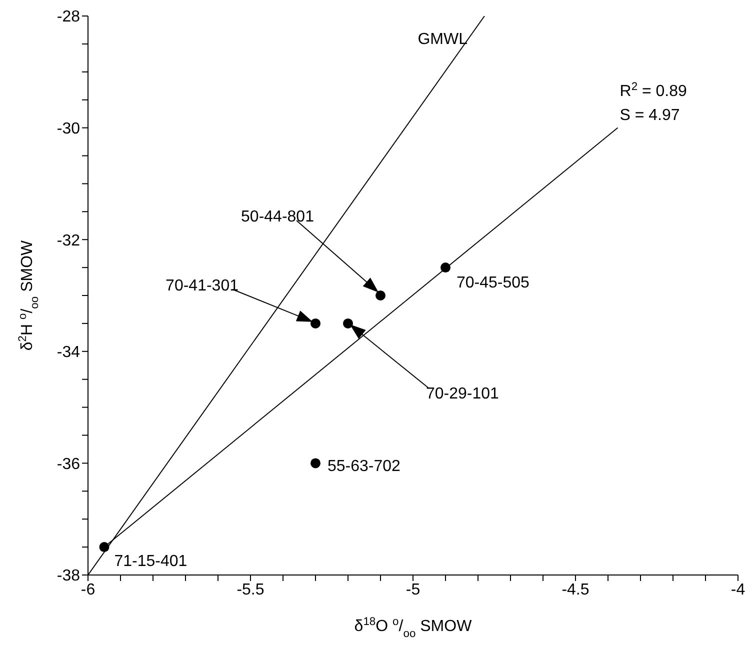  Describe the element at coordinates (68, 17) in the screenshot. I see `y-tick-label: -28` at that location.